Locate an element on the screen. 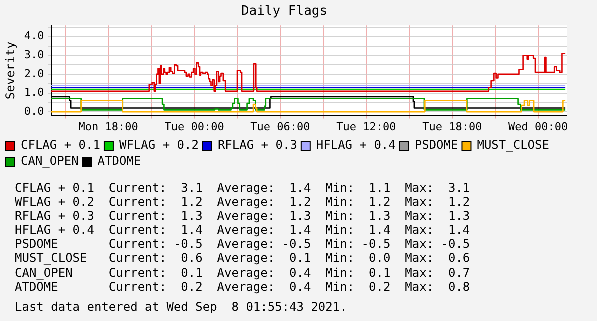 This screenshot has width=597, height=321. text: WFLAG + 0.2 Current: 1.2 Average: 1.2 Min: 1.2 Max: 1.2 is located at coordinates (242, 202).